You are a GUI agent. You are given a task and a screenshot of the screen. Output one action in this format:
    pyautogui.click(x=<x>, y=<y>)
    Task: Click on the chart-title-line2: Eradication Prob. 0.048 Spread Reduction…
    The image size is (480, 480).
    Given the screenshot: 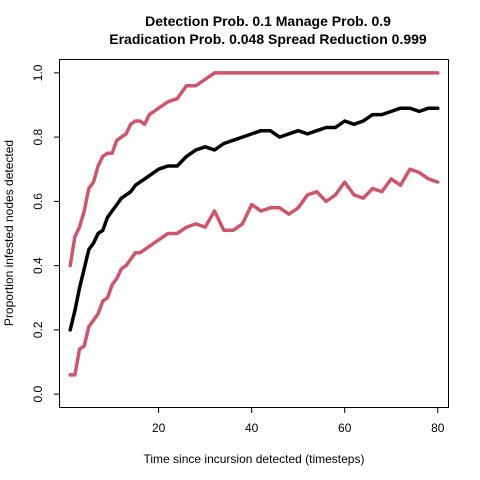 What is the action you would take?
    pyautogui.click(x=268, y=39)
    